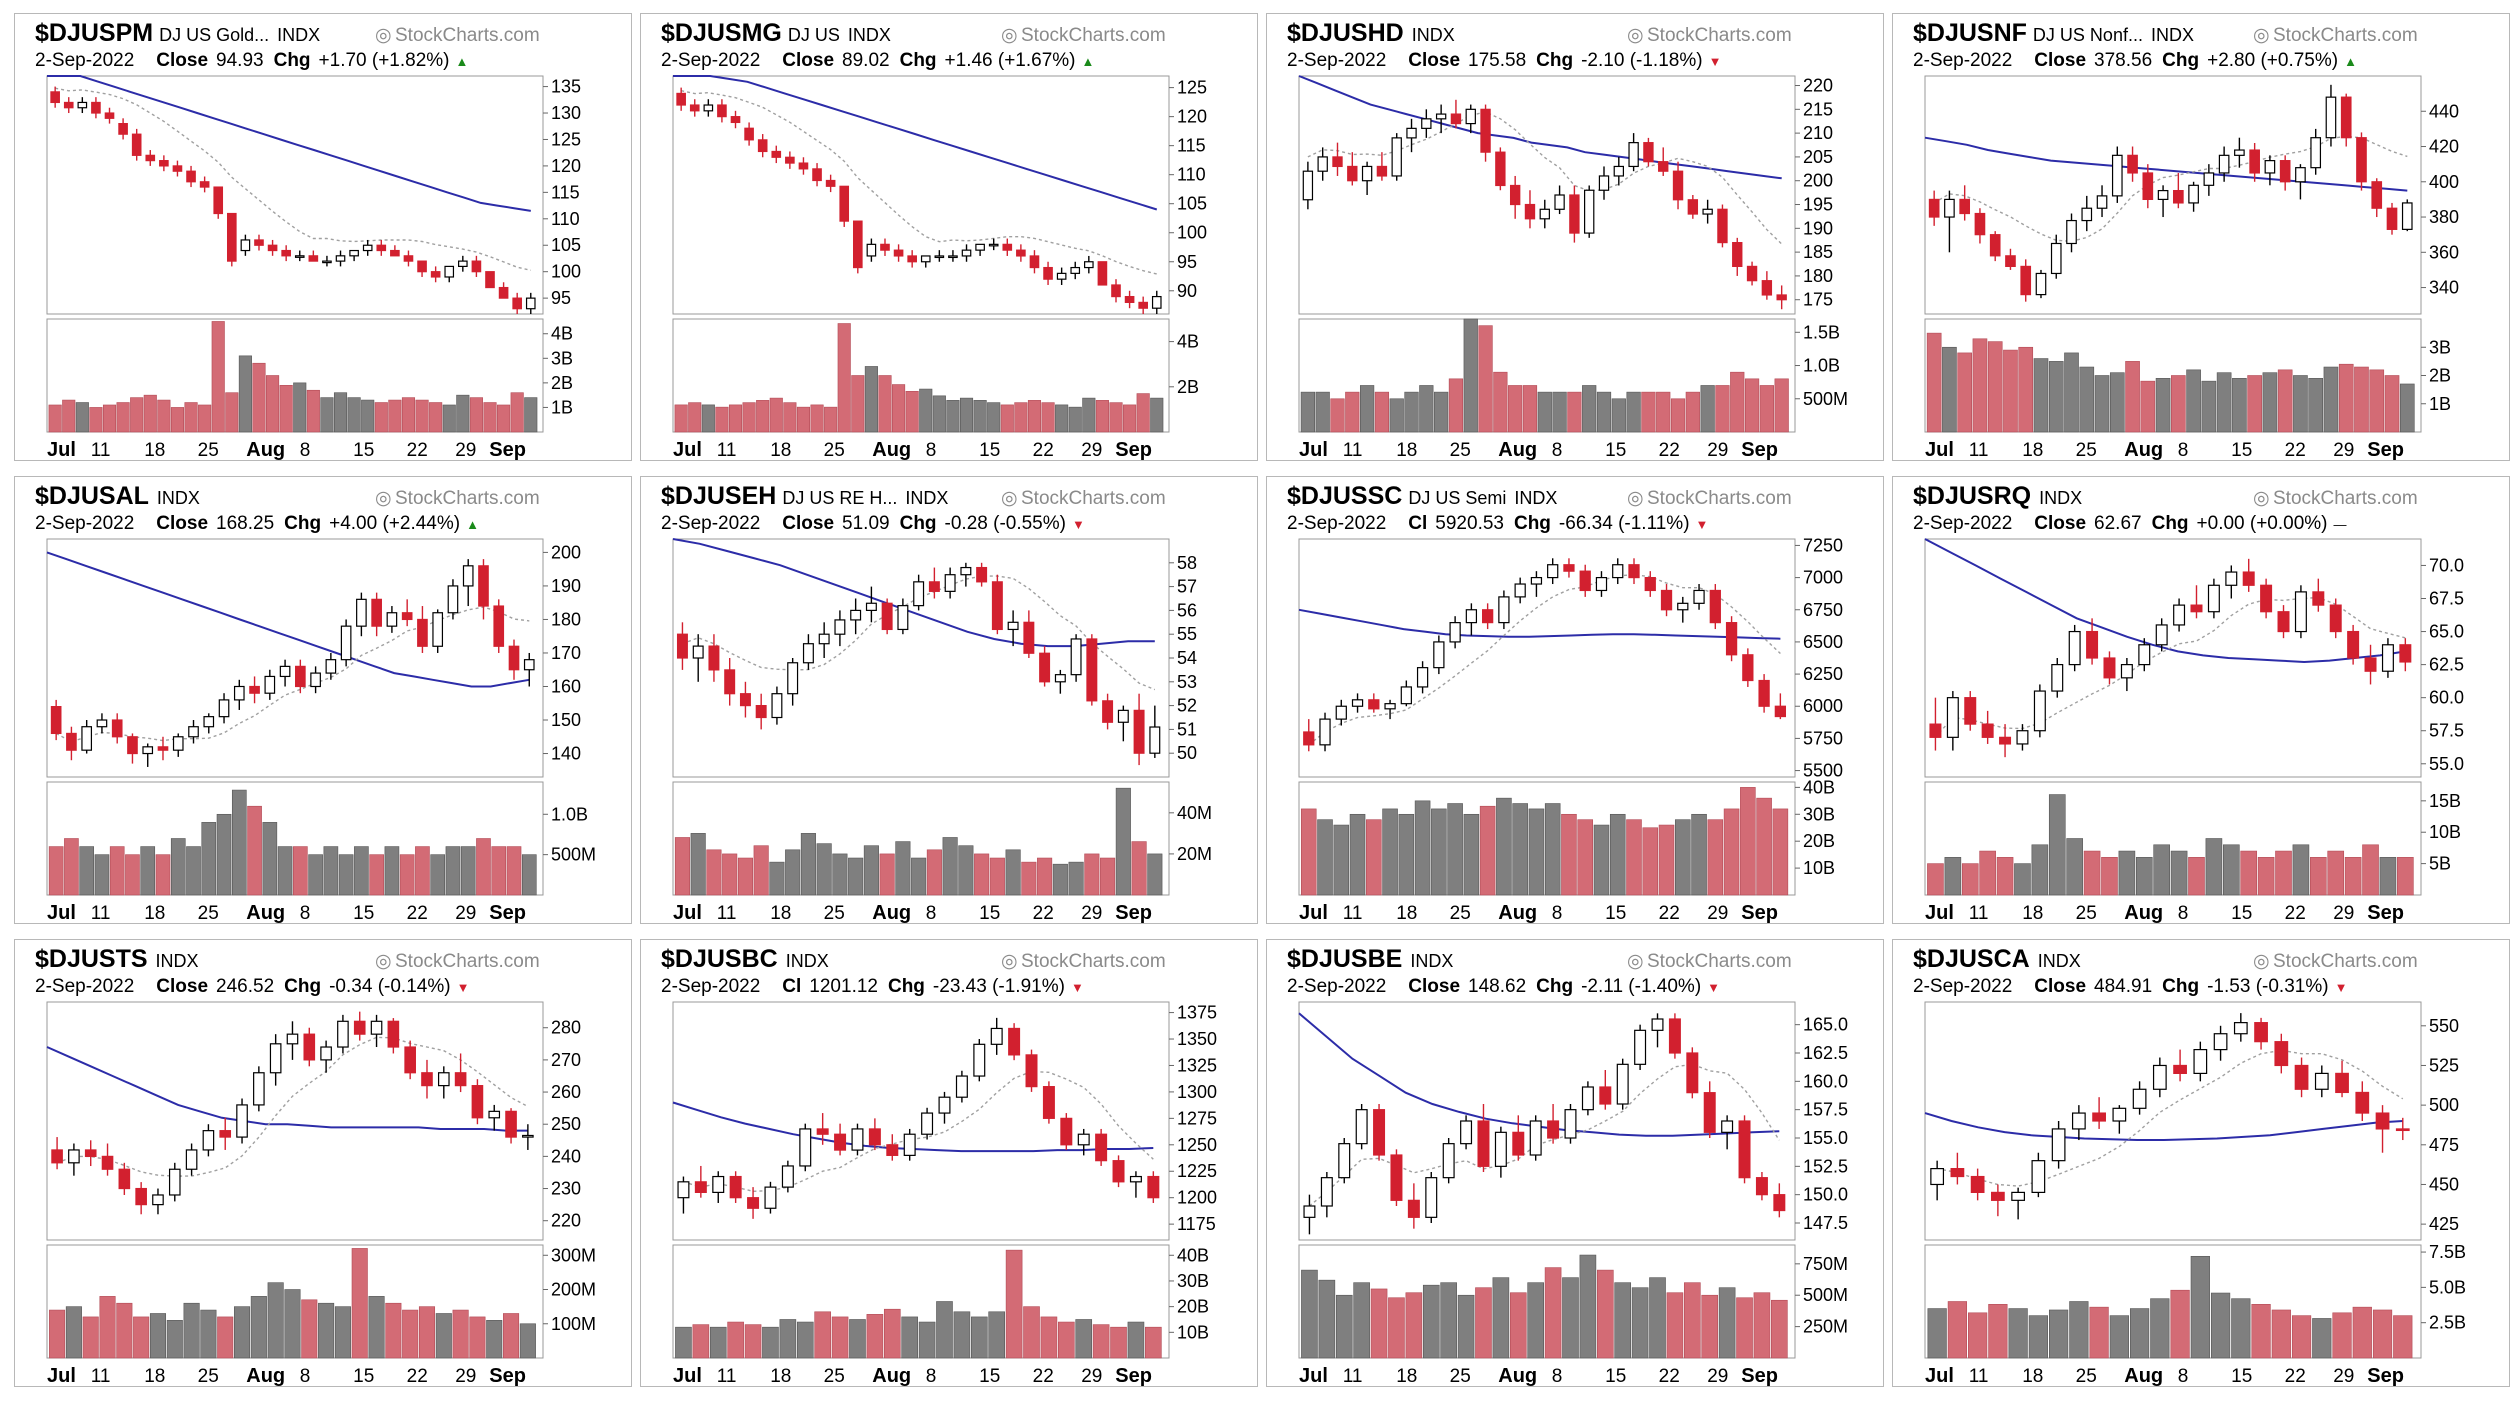 The image size is (2520, 1411). I want to click on vol-tick-label: 40B, so click(1819, 787).